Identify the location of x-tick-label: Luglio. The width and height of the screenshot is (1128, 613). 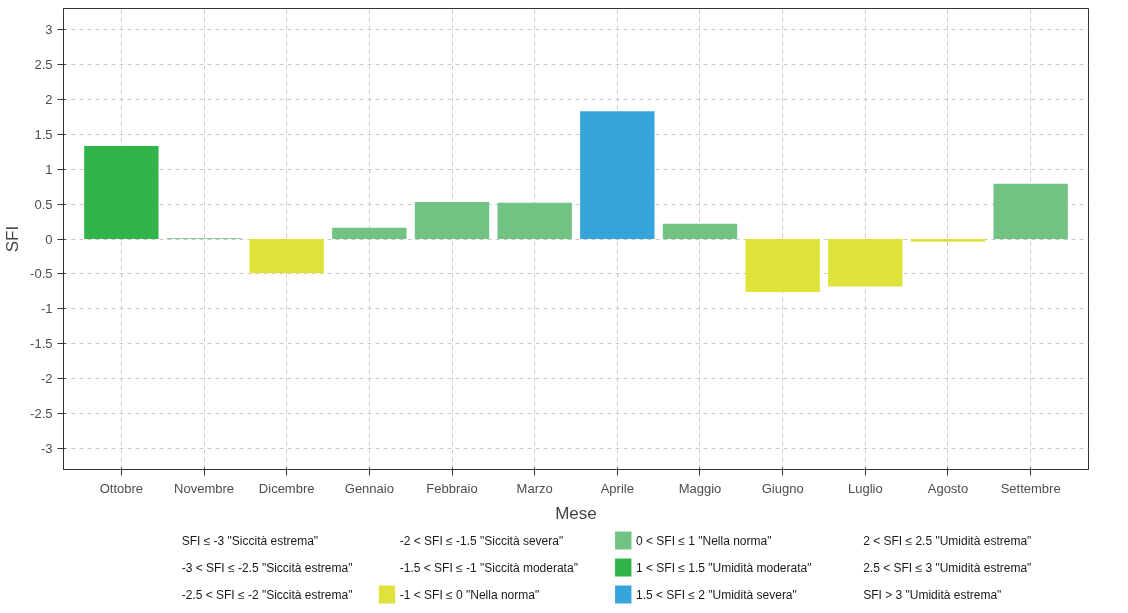
(865, 488).